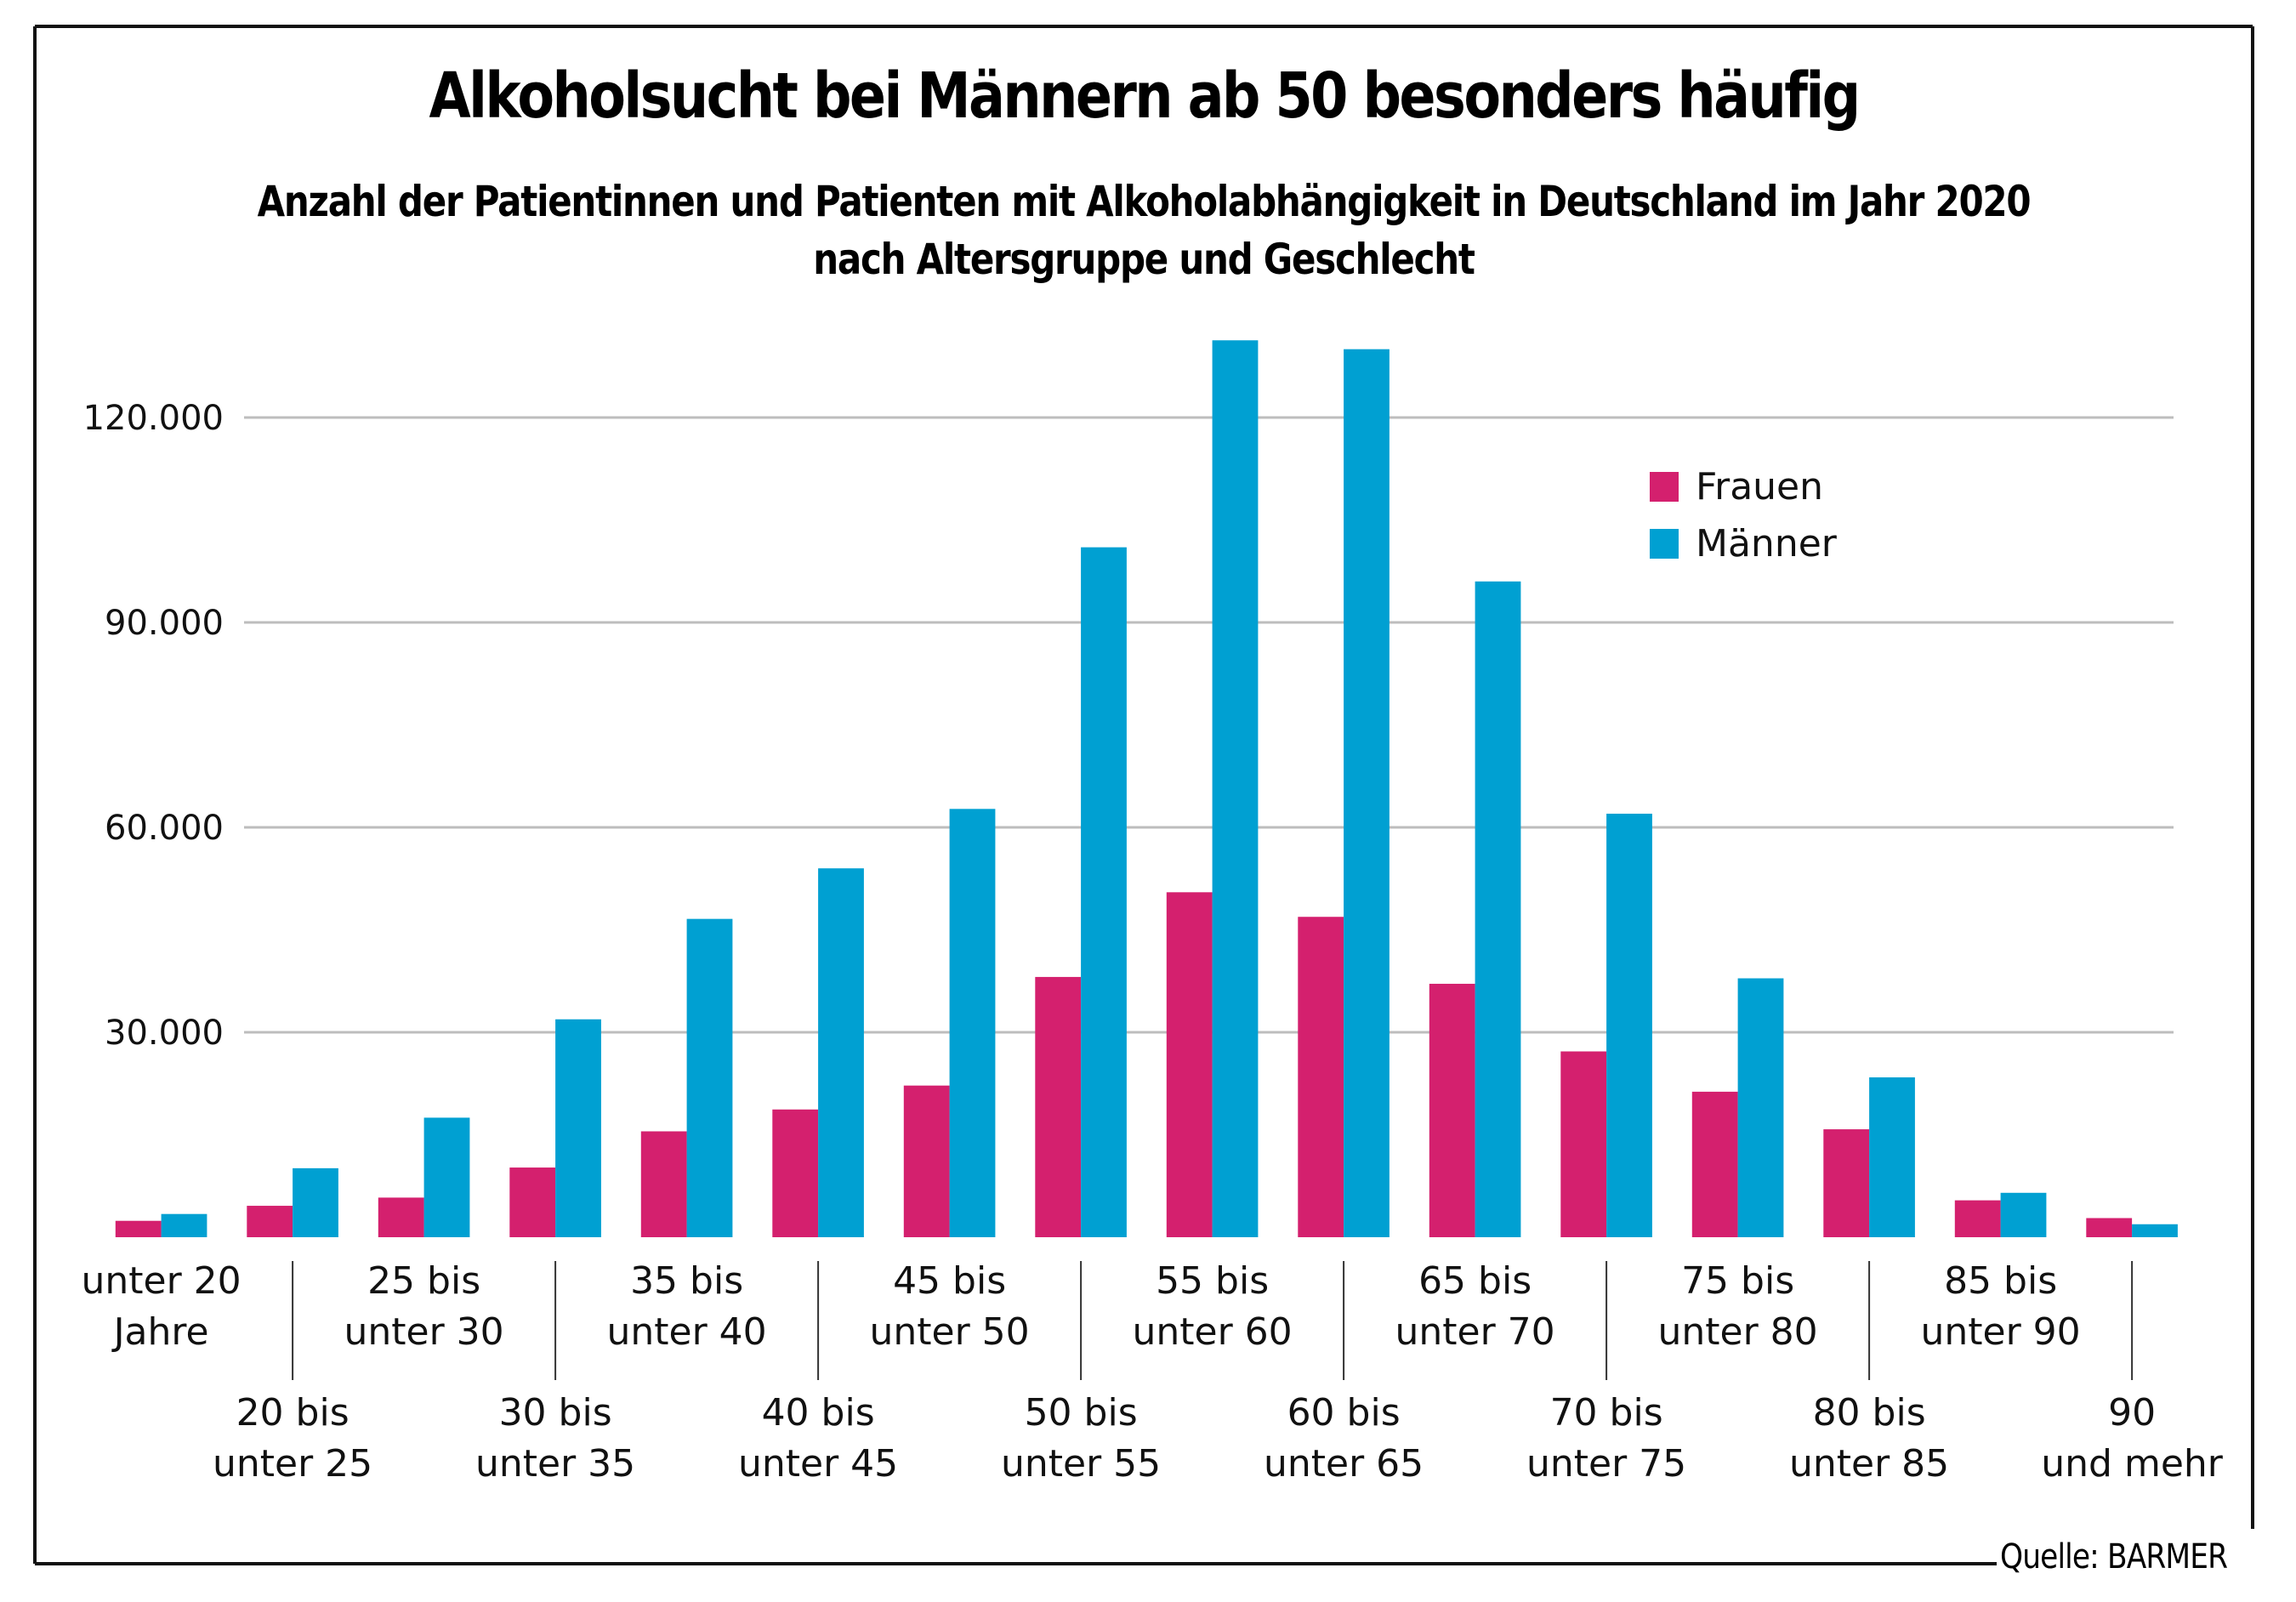  What do you see at coordinates (2132, 1464) in the screenshot?
I see `x-tick-label: und mehr` at bounding box center [2132, 1464].